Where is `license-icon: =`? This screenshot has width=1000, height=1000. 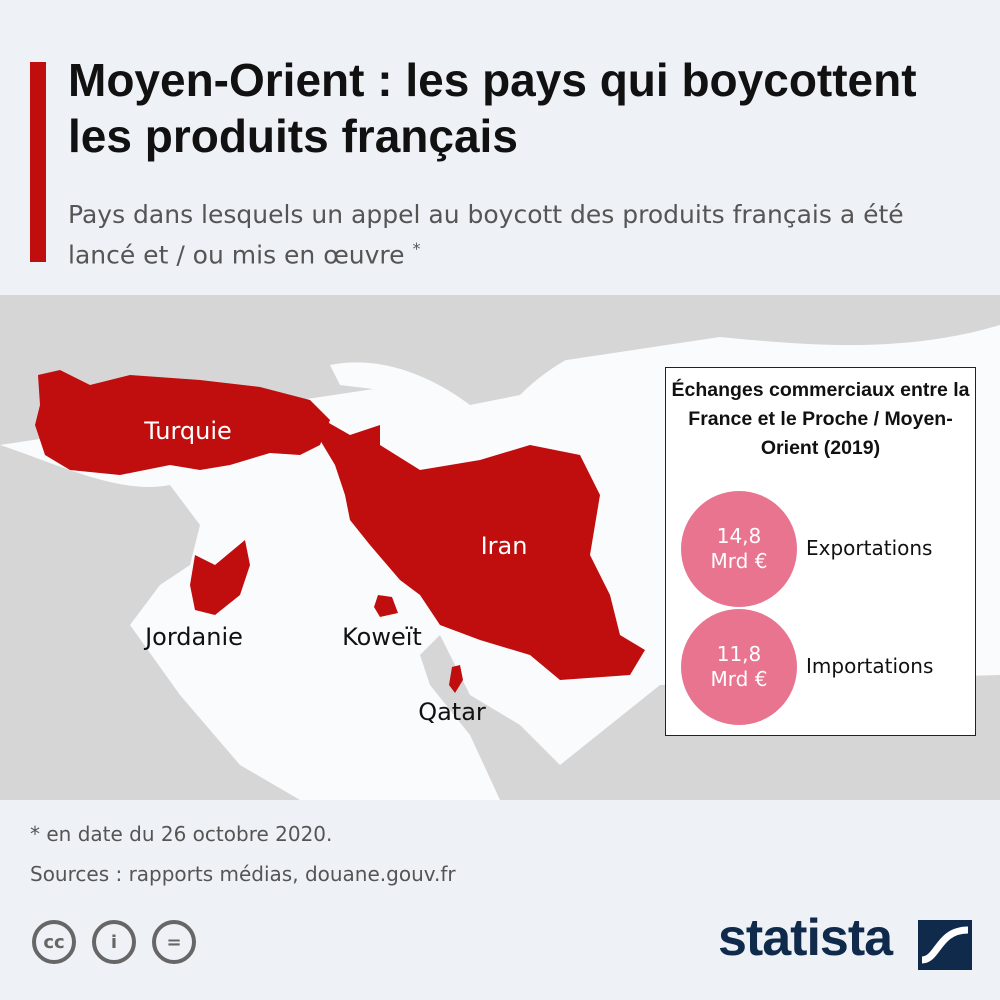 license-icon: = is located at coordinates (174, 942).